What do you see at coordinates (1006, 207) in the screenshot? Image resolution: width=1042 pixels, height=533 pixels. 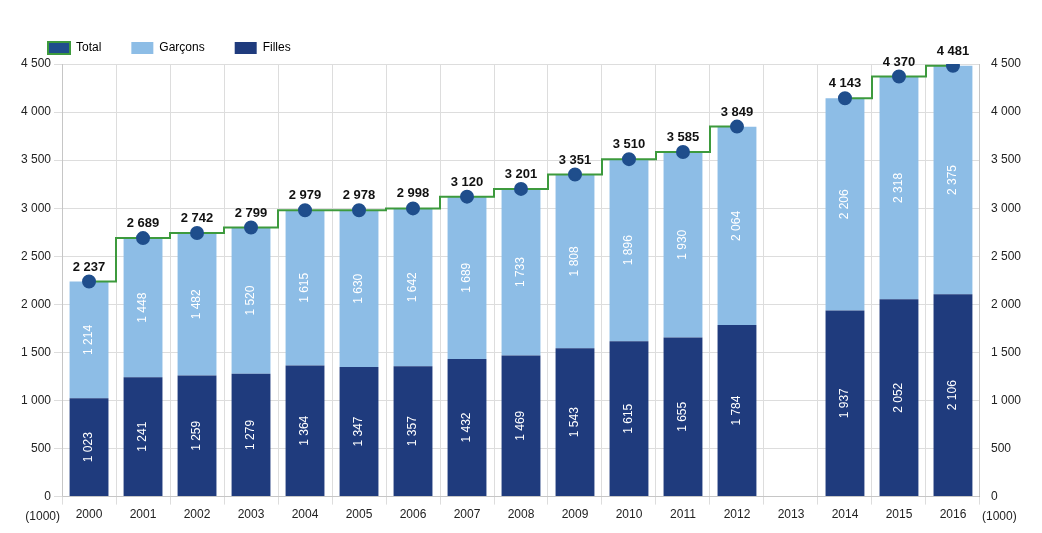 I see `y2-tick-label: 3 000` at bounding box center [1006, 207].